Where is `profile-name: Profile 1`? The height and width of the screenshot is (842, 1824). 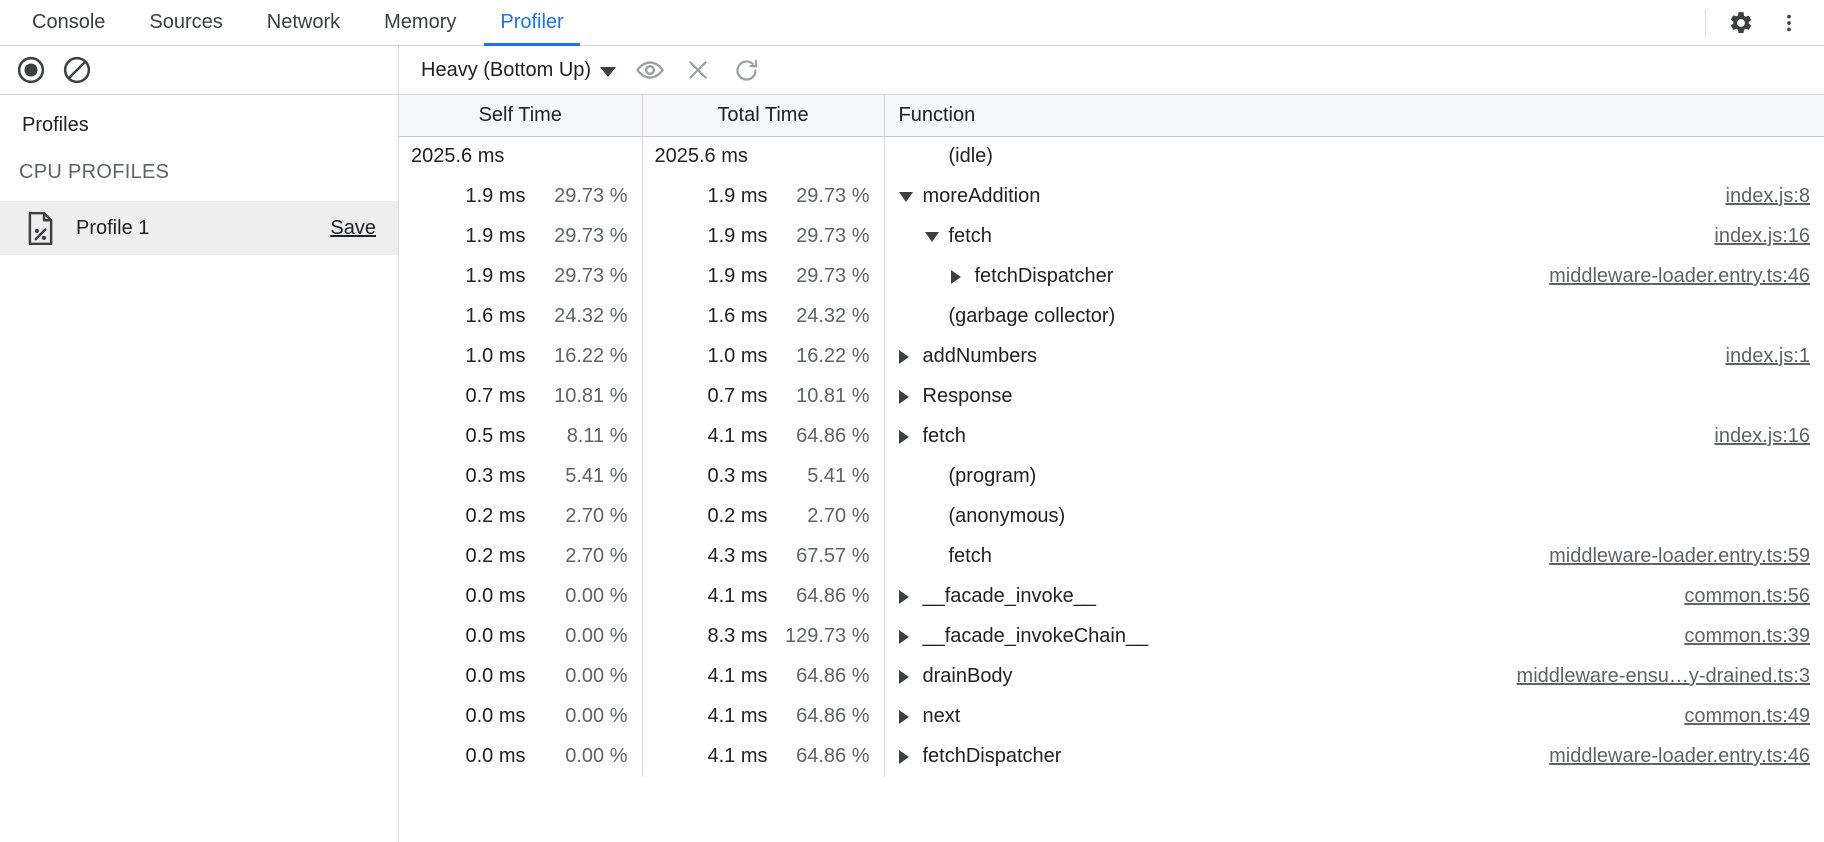
profile-name: Profile 1 is located at coordinates (113, 227).